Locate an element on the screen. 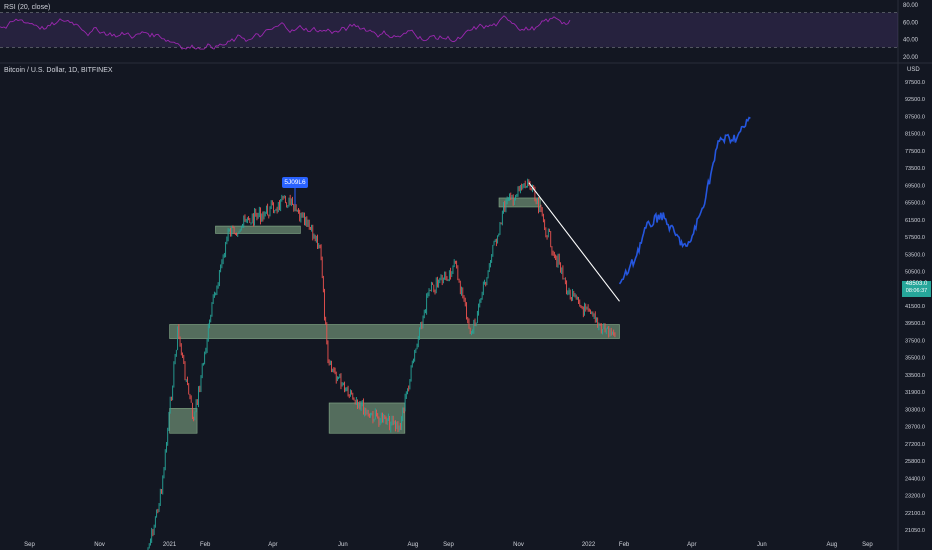 This screenshot has height=550, width=932. price-tick-label: 23200.0 is located at coordinates (915, 497).